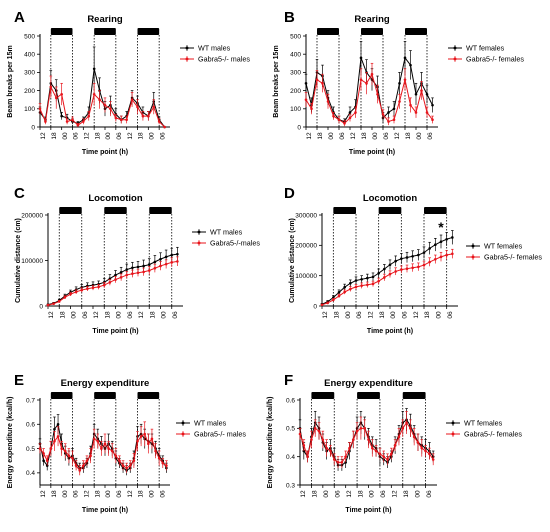  Describe the element at coordinates (19, 193) in the screenshot. I see `panel-letter: C` at that location.